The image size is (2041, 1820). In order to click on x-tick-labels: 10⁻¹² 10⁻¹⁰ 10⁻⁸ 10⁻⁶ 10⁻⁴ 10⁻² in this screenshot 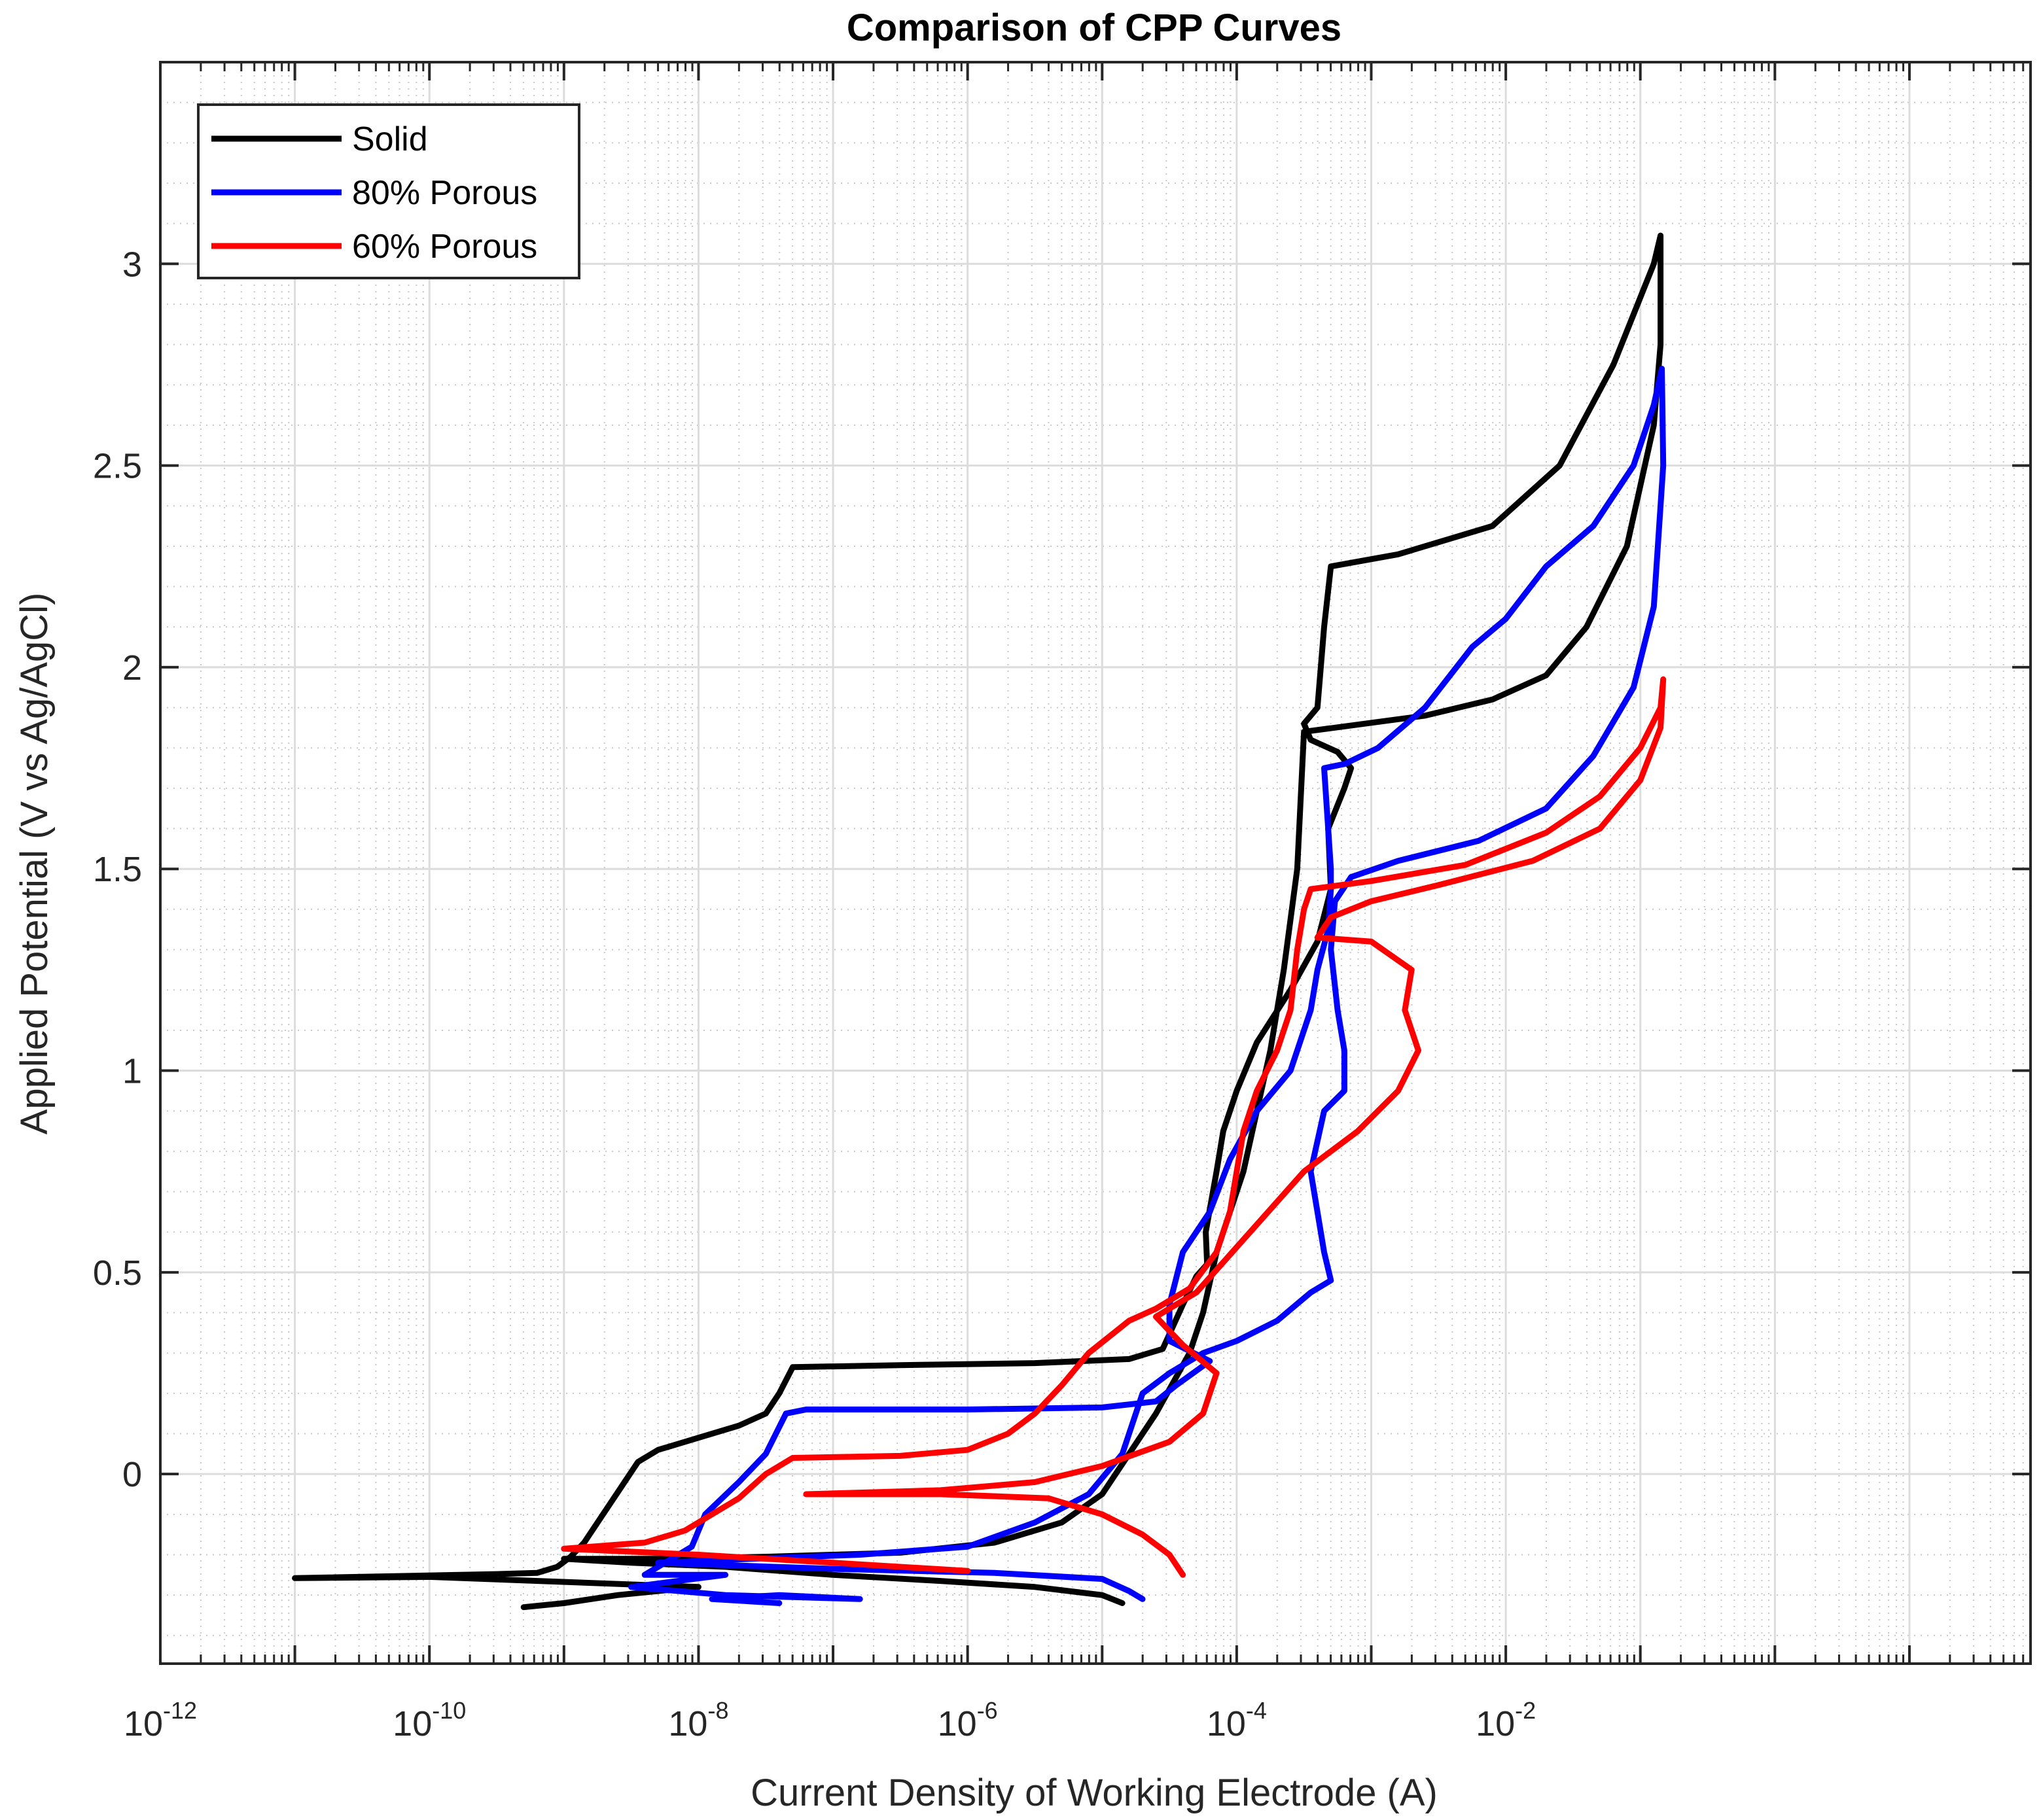, I will do `click(830, 1720)`.